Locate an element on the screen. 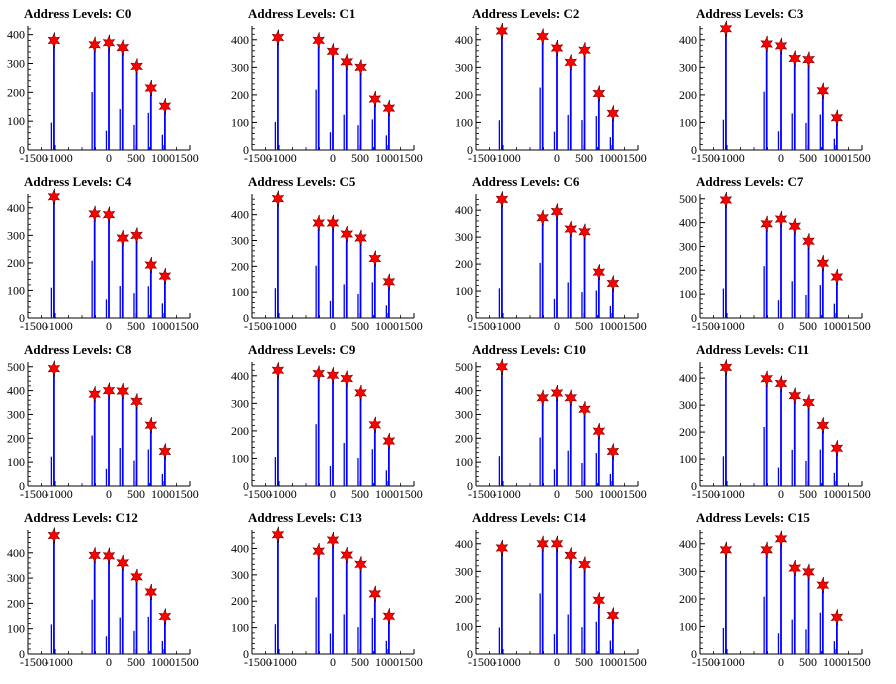 This screenshot has width=896, height=684. chart-title: Address Levels: C4 is located at coordinates (78, 181).